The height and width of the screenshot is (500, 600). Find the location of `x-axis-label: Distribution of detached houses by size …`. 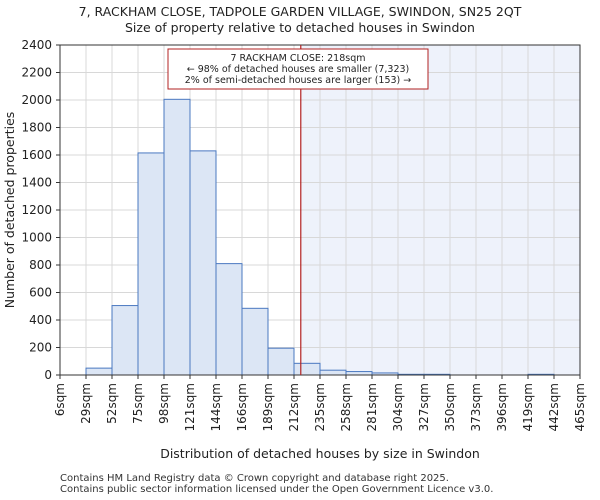

x-axis-label: Distribution of detached houses by size … is located at coordinates (320, 453).